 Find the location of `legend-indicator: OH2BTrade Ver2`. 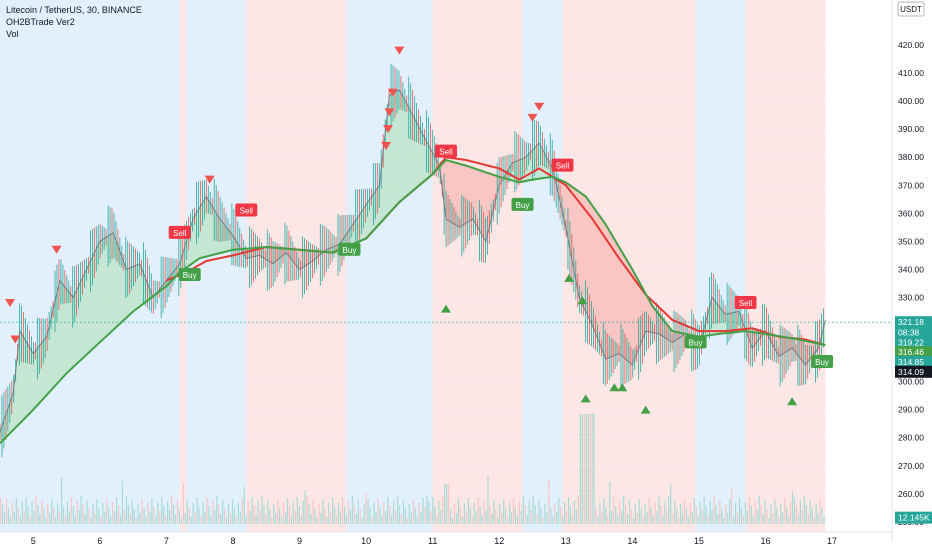

legend-indicator: OH2BTrade Ver2 is located at coordinates (40, 22).